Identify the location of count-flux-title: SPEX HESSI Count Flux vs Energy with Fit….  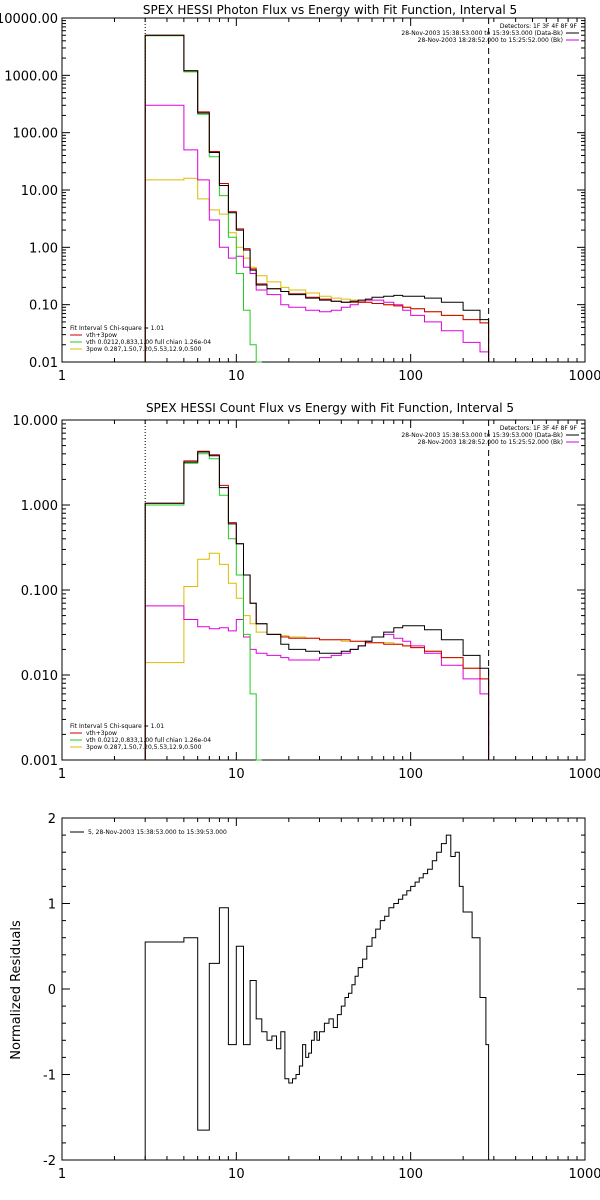
(330, 408).